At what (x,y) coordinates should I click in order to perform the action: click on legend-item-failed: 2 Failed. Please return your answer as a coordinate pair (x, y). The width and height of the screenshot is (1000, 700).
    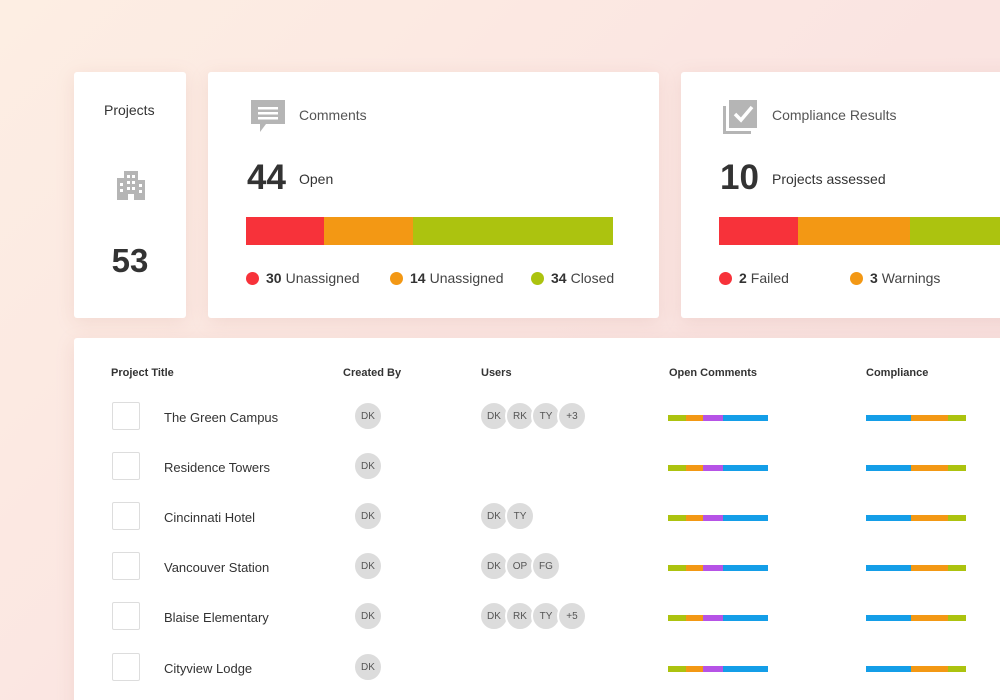
    Looking at the image, I should click on (784, 278).